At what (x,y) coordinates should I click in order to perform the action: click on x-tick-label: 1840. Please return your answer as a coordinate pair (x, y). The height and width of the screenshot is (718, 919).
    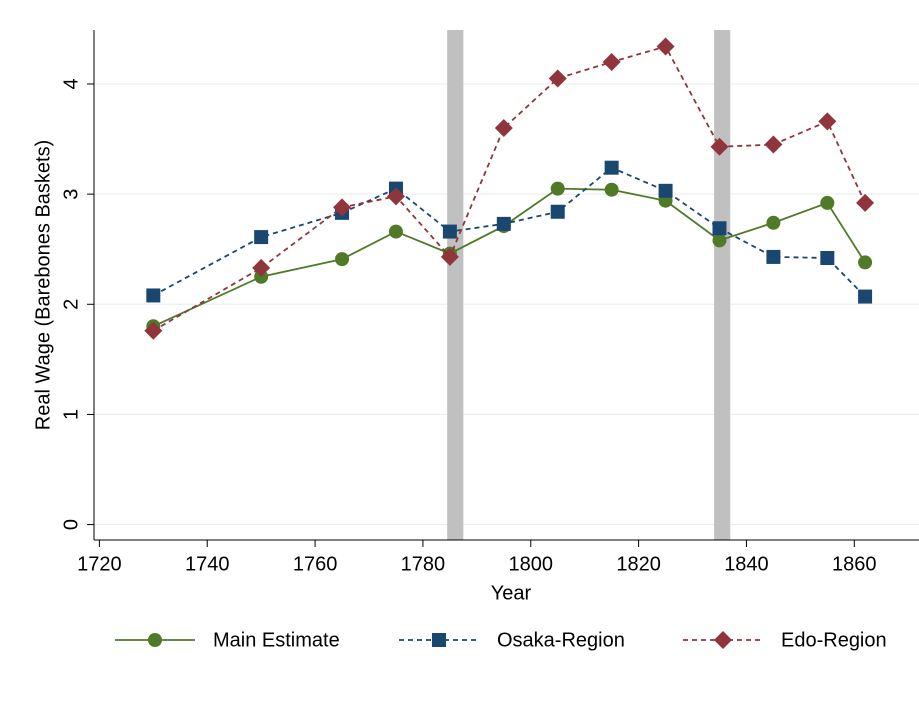
    Looking at the image, I should click on (746, 564).